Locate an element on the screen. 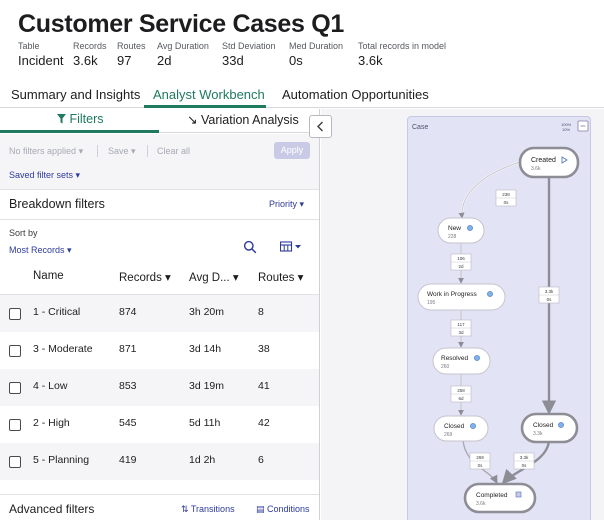 This screenshot has height=520, width=604. active-subtab-indicator is located at coordinates (79, 131).